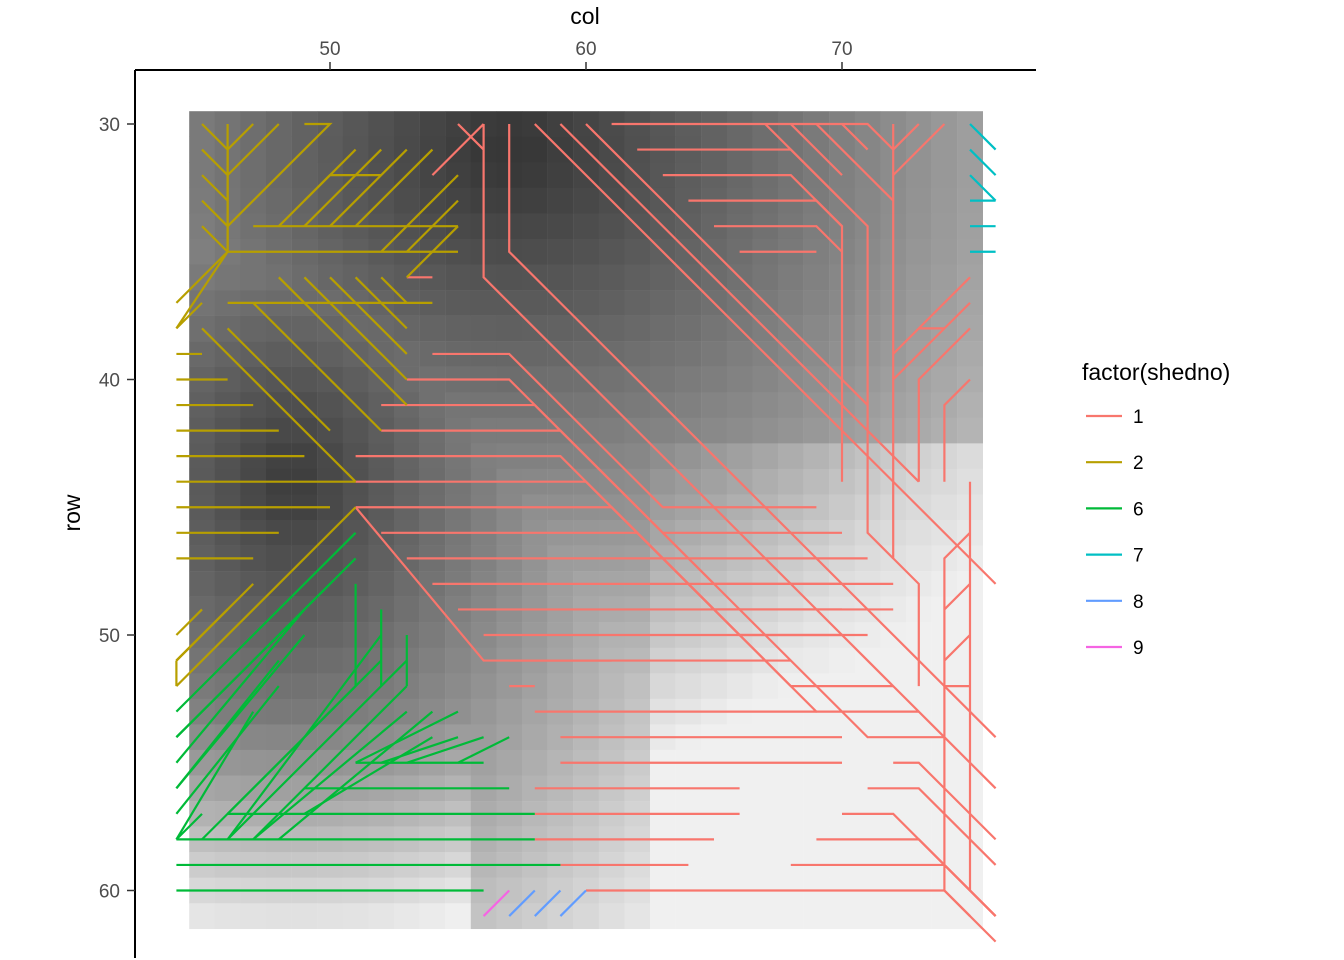 This screenshot has height=960, width=1344. What do you see at coordinates (1138, 463) in the screenshot?
I see `legend-label-2: 2` at bounding box center [1138, 463].